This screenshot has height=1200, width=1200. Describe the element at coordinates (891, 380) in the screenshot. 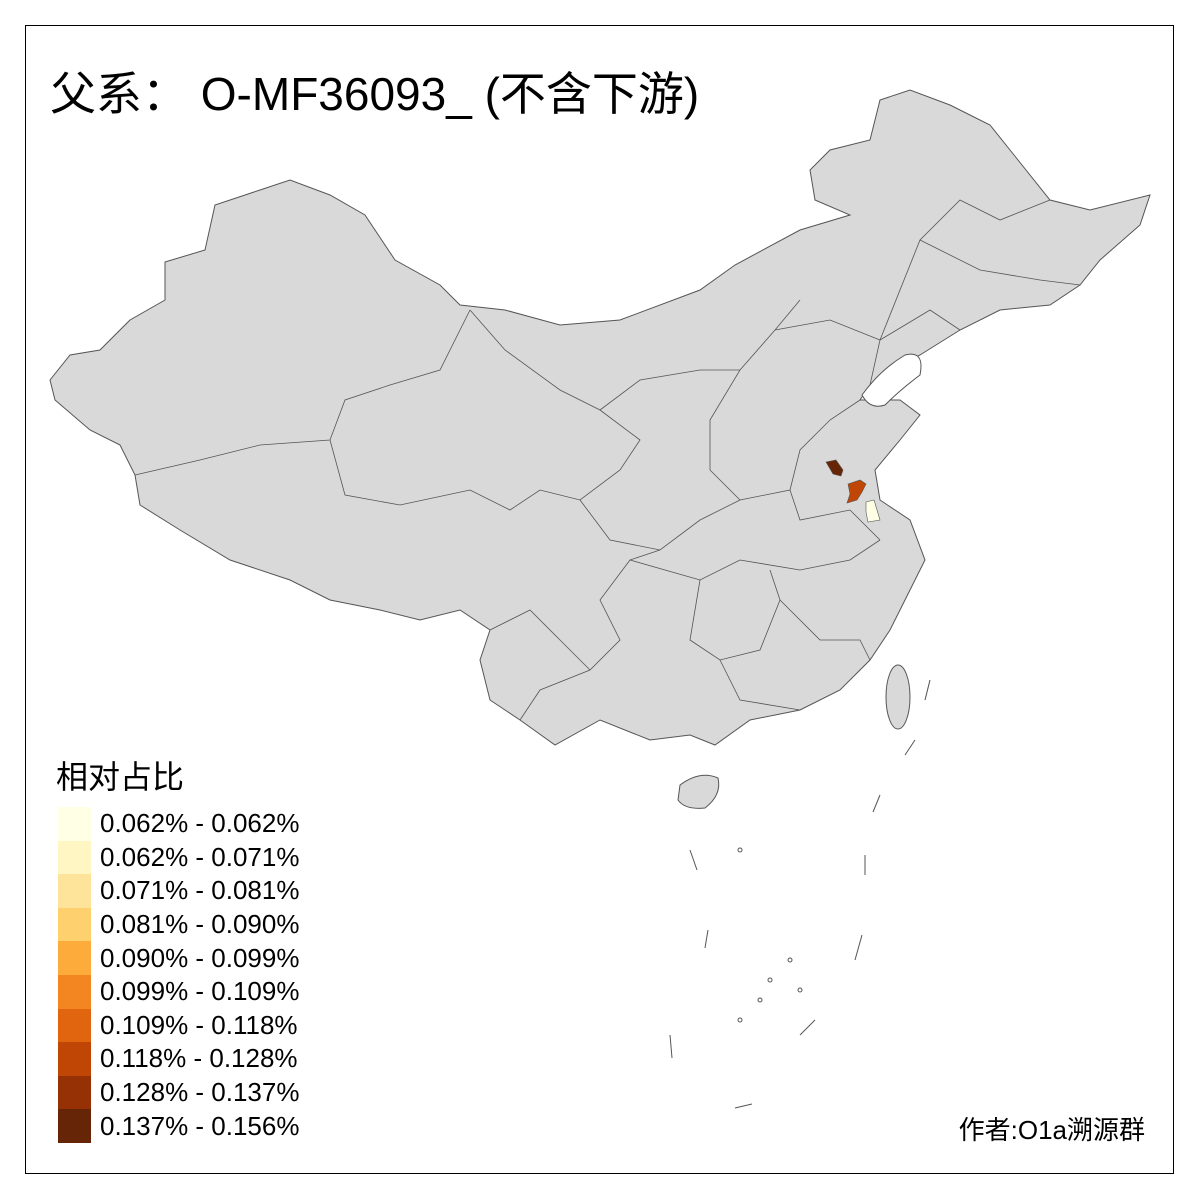

I see `bohai-sea` at that location.